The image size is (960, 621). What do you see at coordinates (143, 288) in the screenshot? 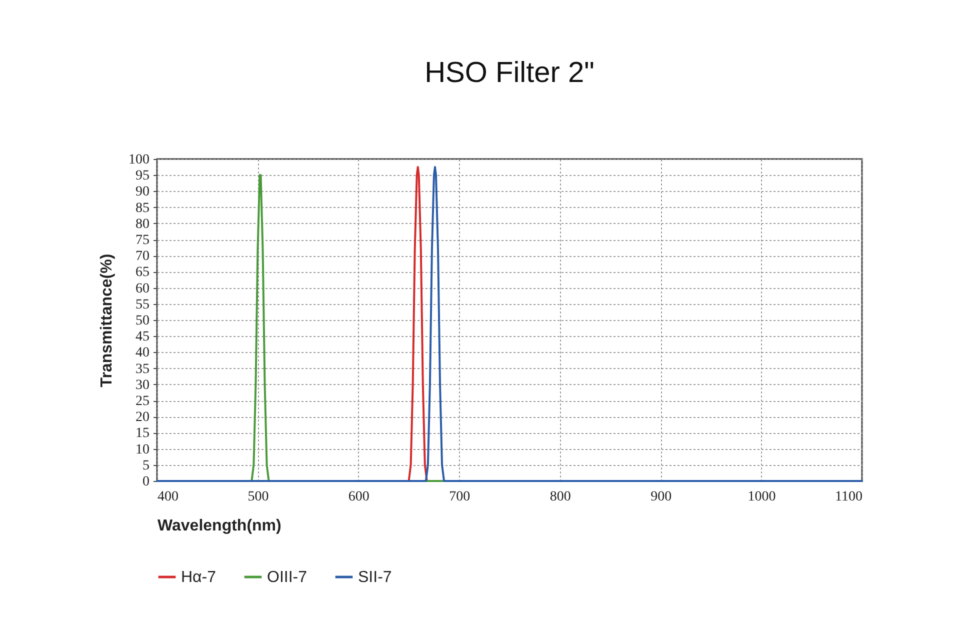
I see `y-tick-label: 60` at bounding box center [143, 288].